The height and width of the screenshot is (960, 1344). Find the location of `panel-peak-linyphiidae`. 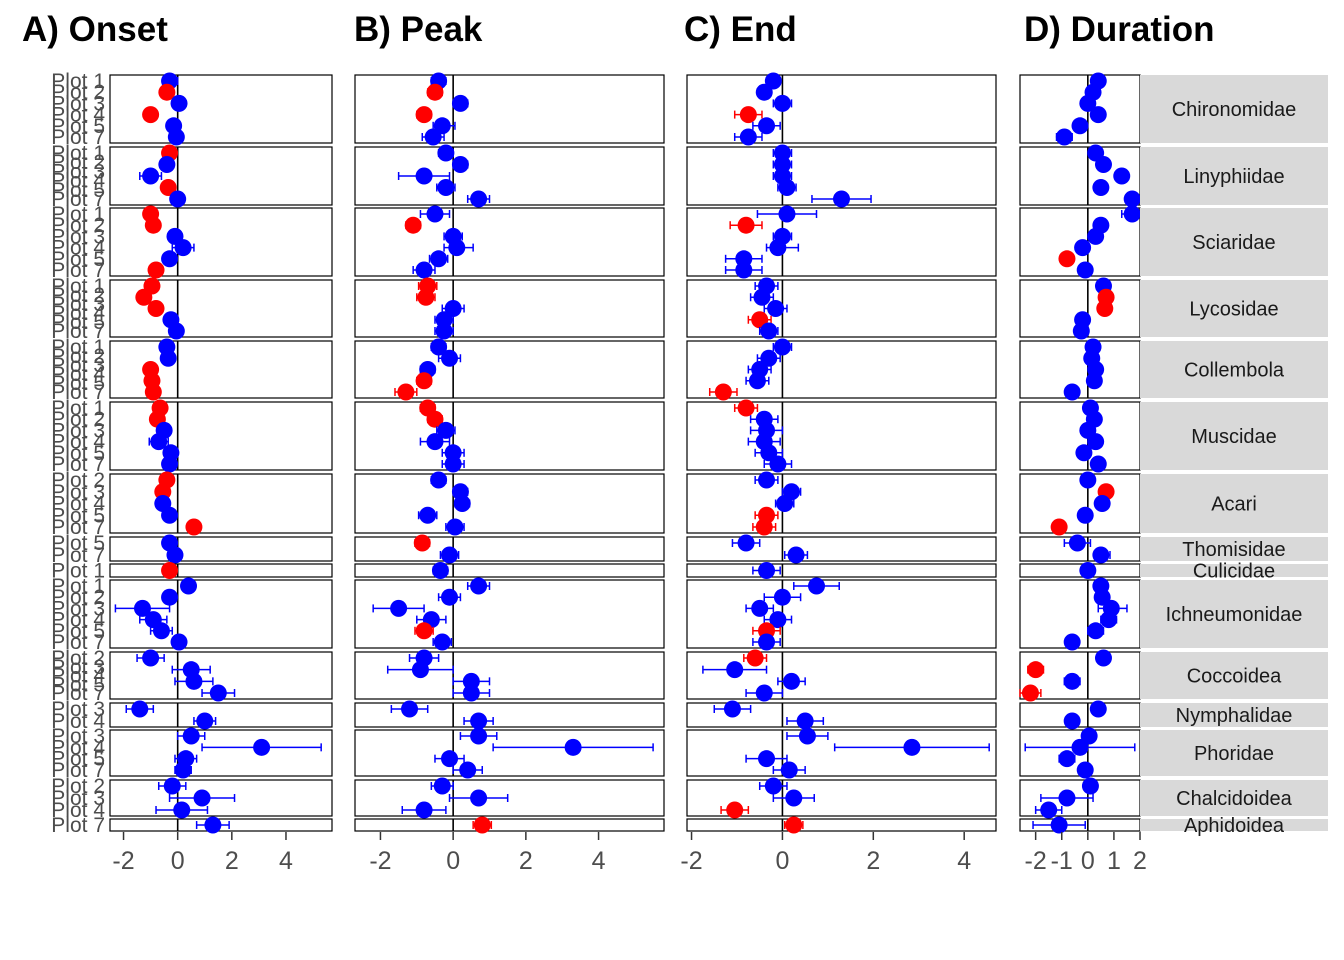

panel-peak-linyphiidae is located at coordinates (509, 176).